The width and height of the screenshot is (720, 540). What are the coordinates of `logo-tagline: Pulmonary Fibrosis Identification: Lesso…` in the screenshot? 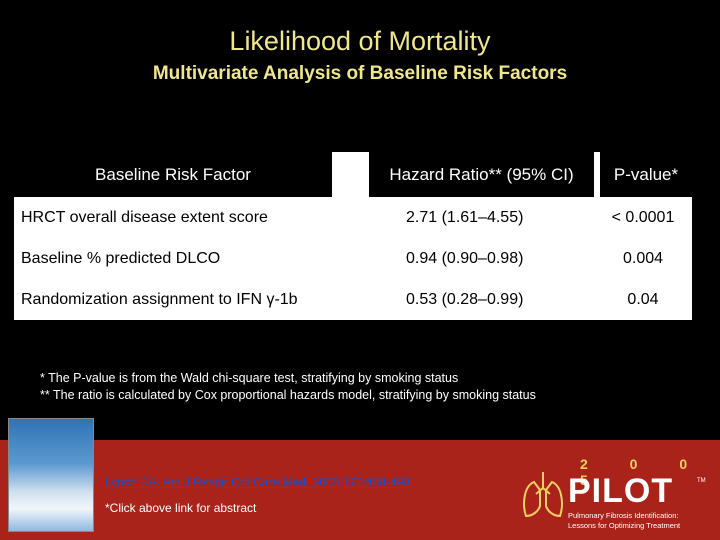 It's located at (624, 521).